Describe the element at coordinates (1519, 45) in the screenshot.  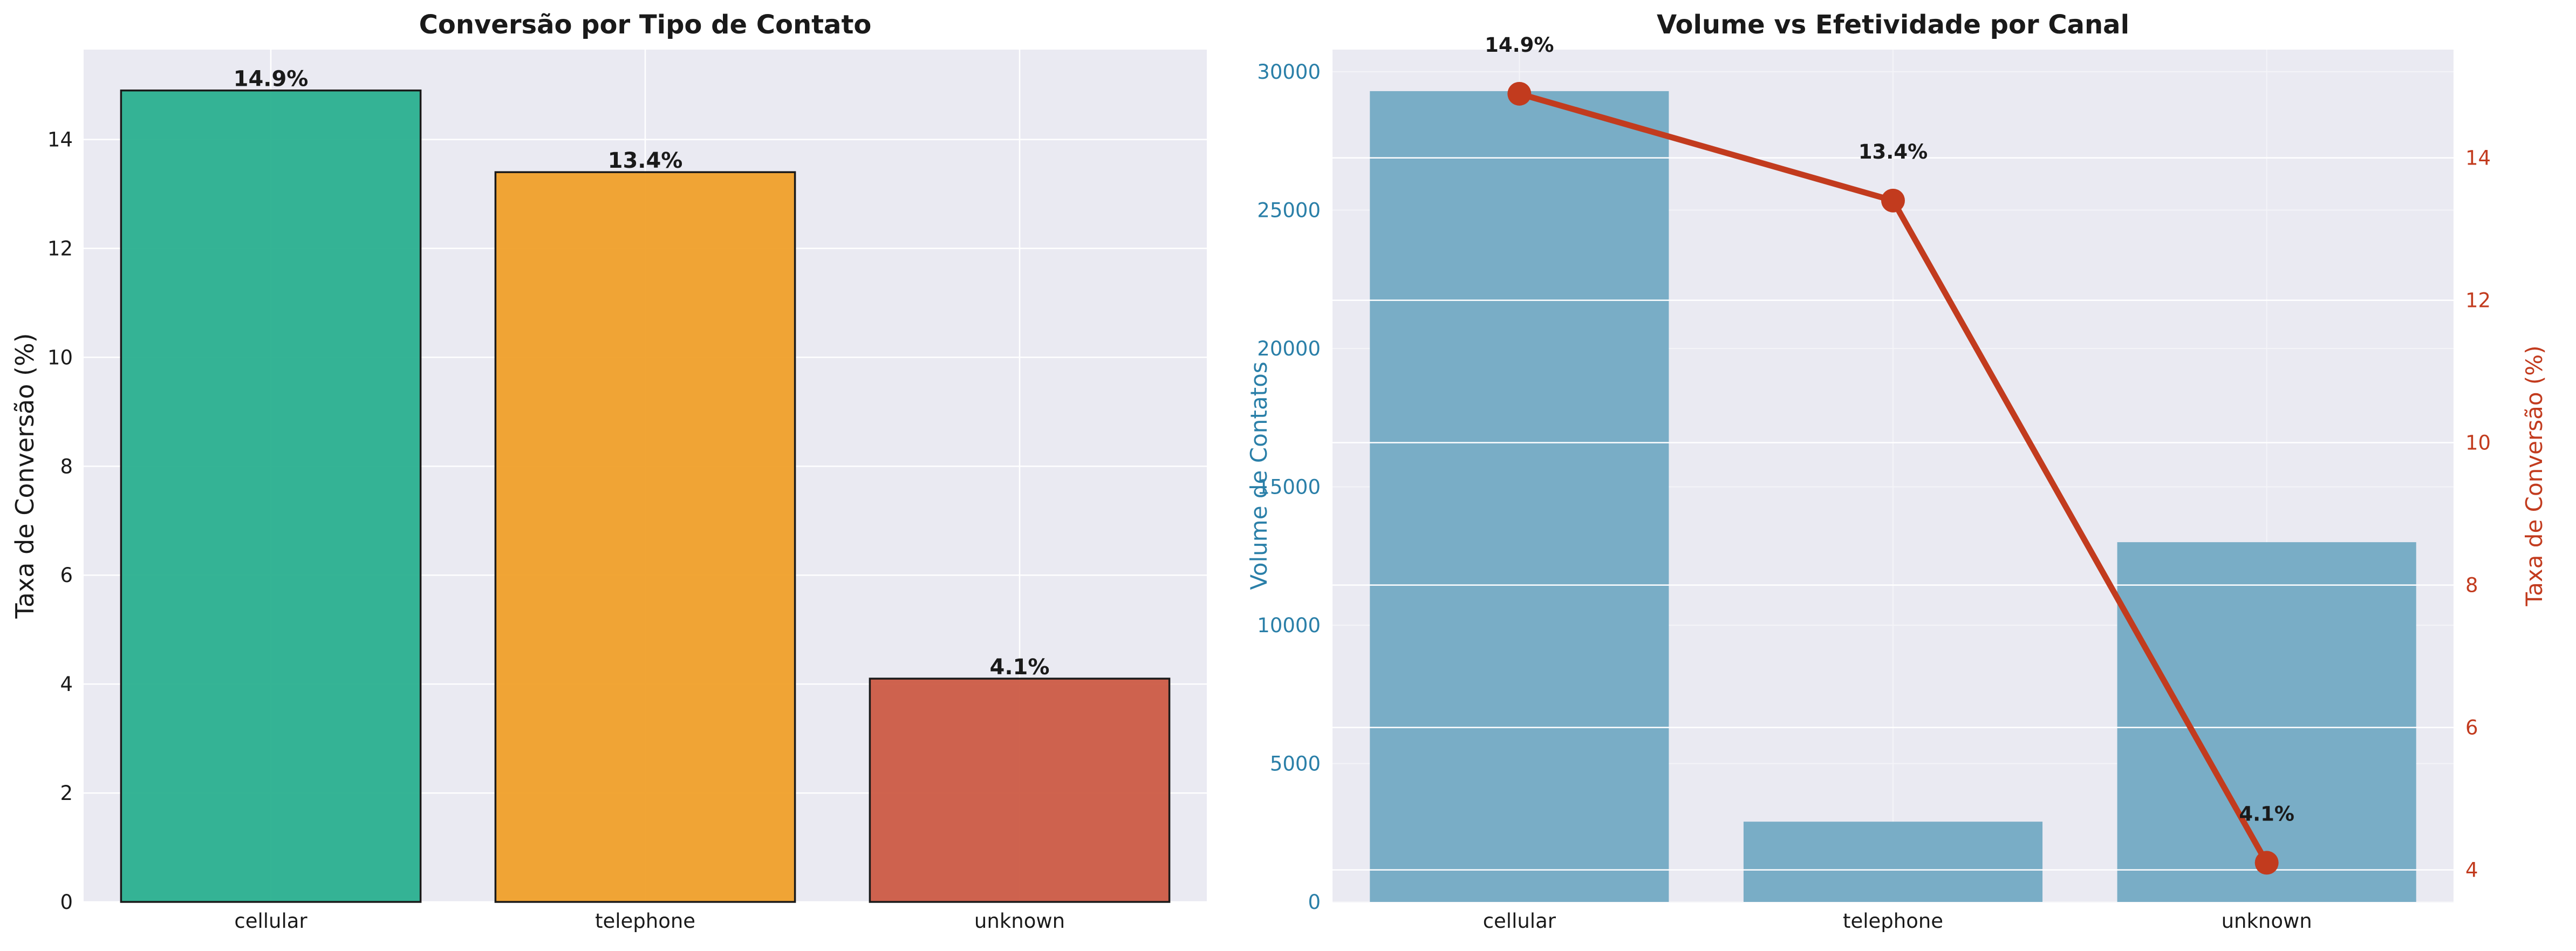
I see `chart2-data-label-cellular: 14.9%` at that location.